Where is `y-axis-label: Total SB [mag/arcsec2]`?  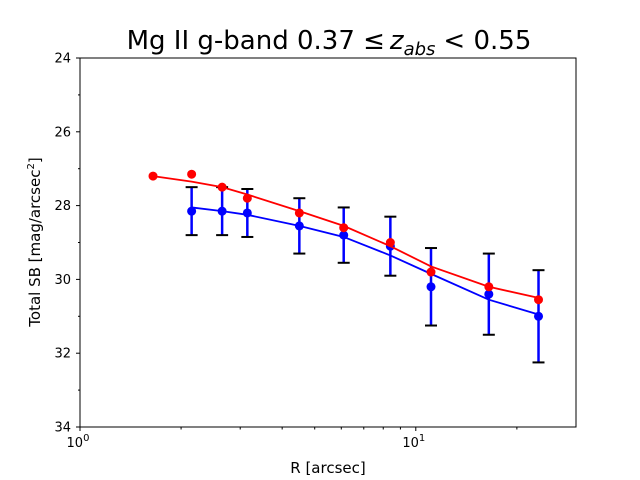 y-axis-label: Total SB [mag/arcsec2] is located at coordinates (35, 242).